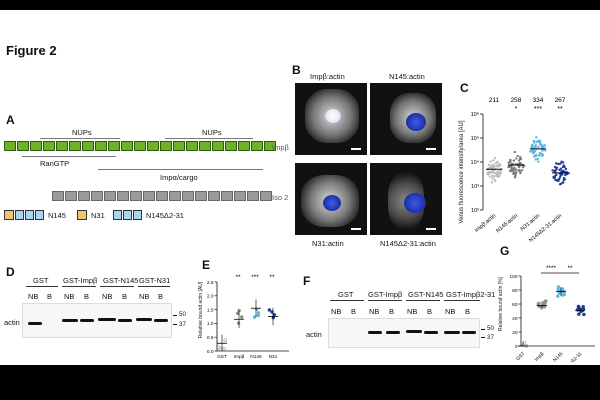 The image size is (600, 400). Describe the element at coordinates (165, 215) in the screenshot. I see `construct-label-n145d: N145Δ2-31` at that location.